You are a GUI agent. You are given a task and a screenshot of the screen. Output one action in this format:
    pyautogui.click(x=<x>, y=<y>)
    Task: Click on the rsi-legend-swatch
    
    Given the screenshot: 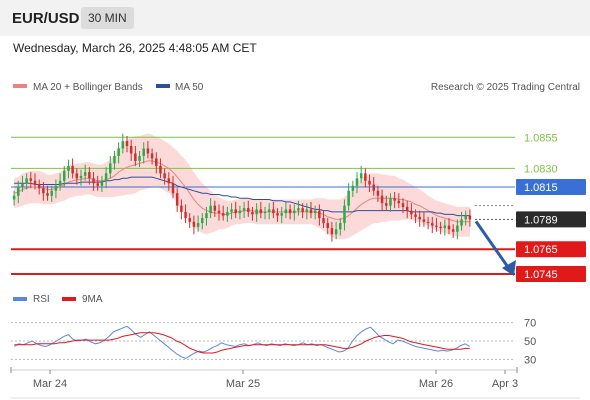 What is the action you would take?
    pyautogui.click(x=20, y=299)
    